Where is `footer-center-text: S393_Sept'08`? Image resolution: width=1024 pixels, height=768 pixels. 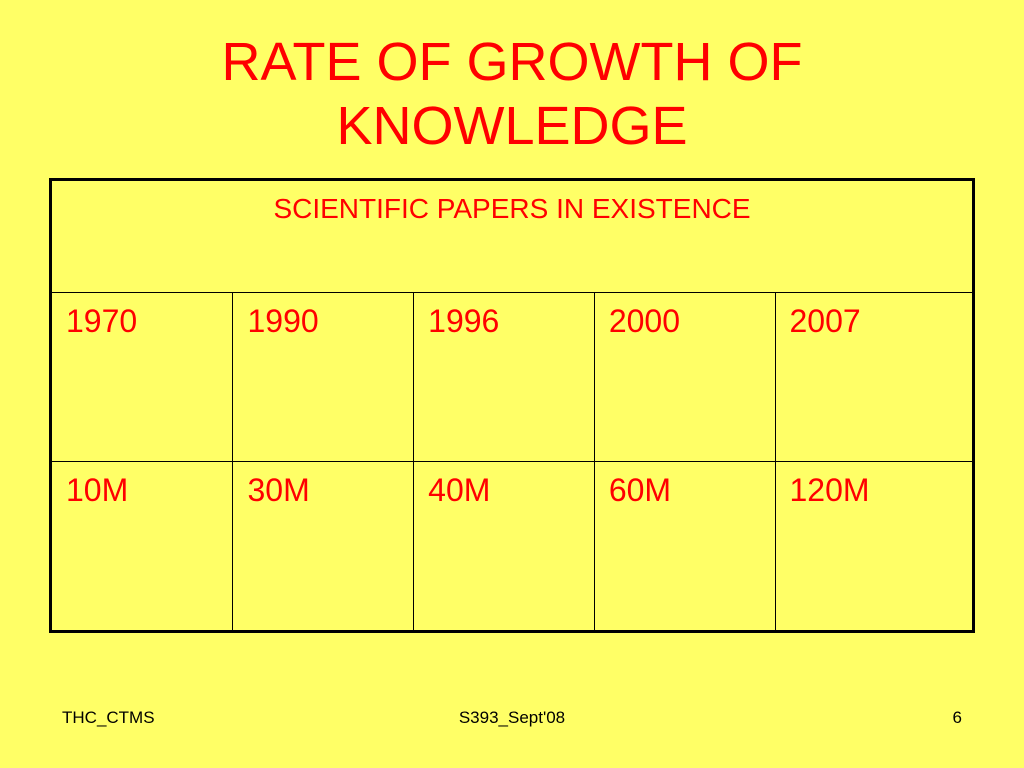
footer-center-text: S393_Sept'08 is located at coordinates (512, 717).